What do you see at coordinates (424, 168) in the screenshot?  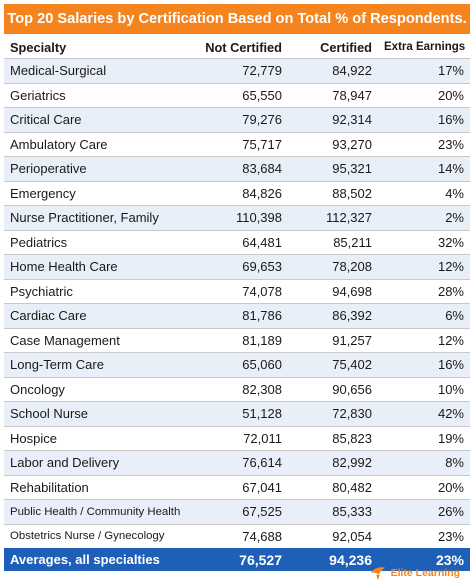 I see `extra-earnings-cell: 14%` at bounding box center [424, 168].